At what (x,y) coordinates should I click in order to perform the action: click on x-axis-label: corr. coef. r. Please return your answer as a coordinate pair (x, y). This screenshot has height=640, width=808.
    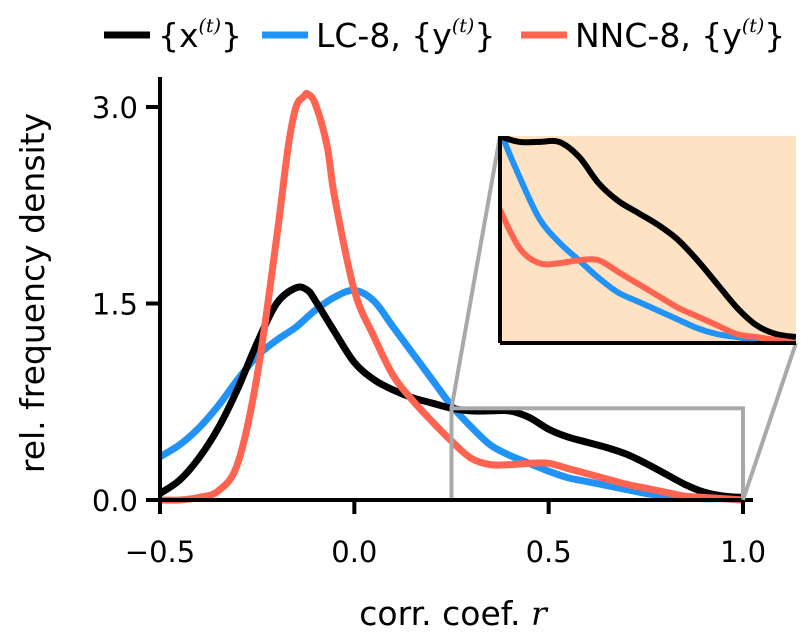
    Looking at the image, I should click on (454, 613).